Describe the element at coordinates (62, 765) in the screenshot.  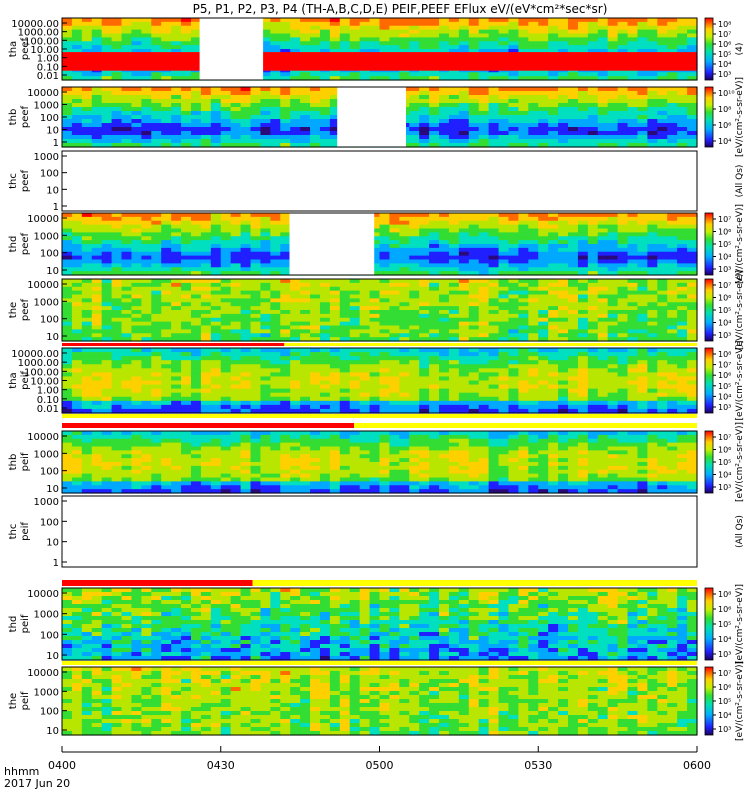
I see `x-tick-label: 0400` at that location.